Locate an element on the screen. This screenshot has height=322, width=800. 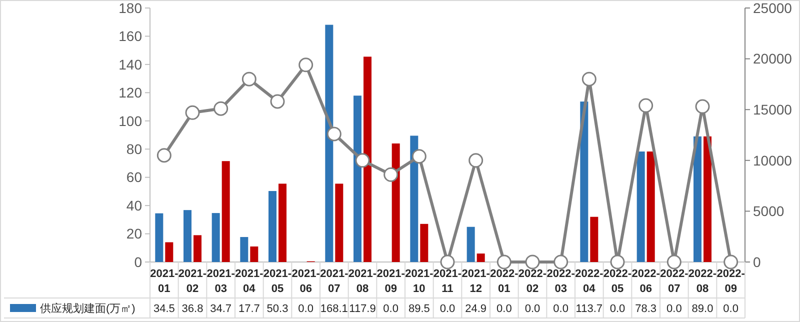
x-tick-label: 2021-12 is located at coordinates (476, 281).